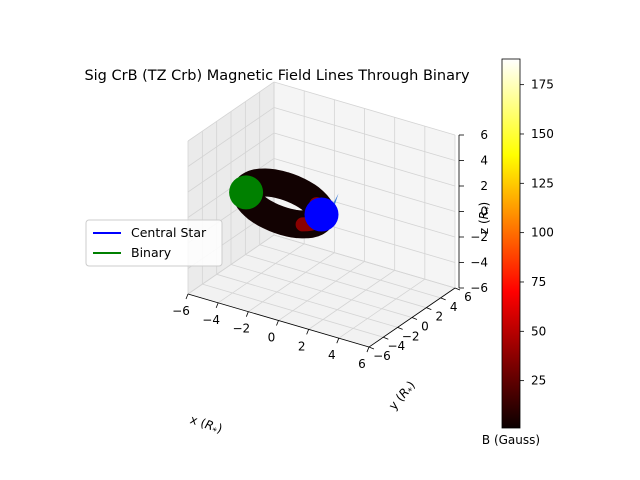  I want to click on colorbar-label: B (Gauss), so click(511, 440).